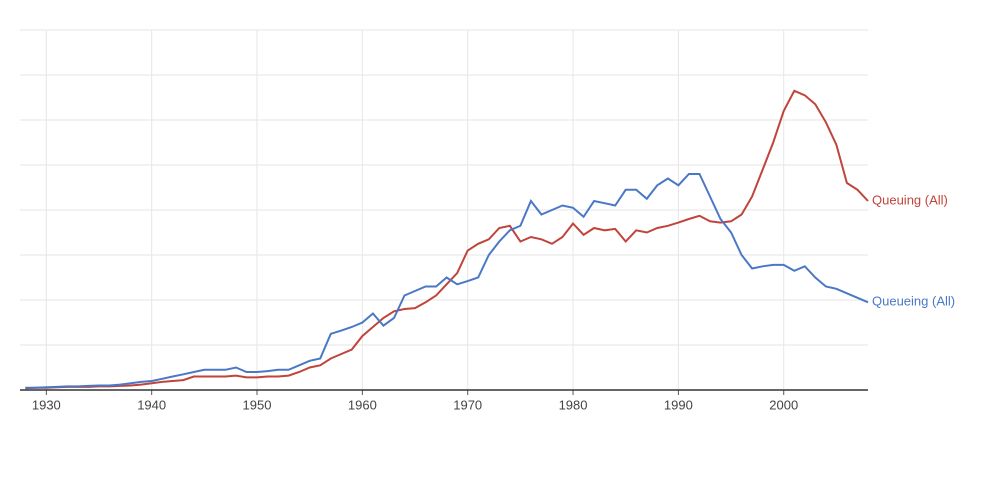 This screenshot has width=1000, height=502. I want to click on x-tick-label: 1990, so click(678, 404).